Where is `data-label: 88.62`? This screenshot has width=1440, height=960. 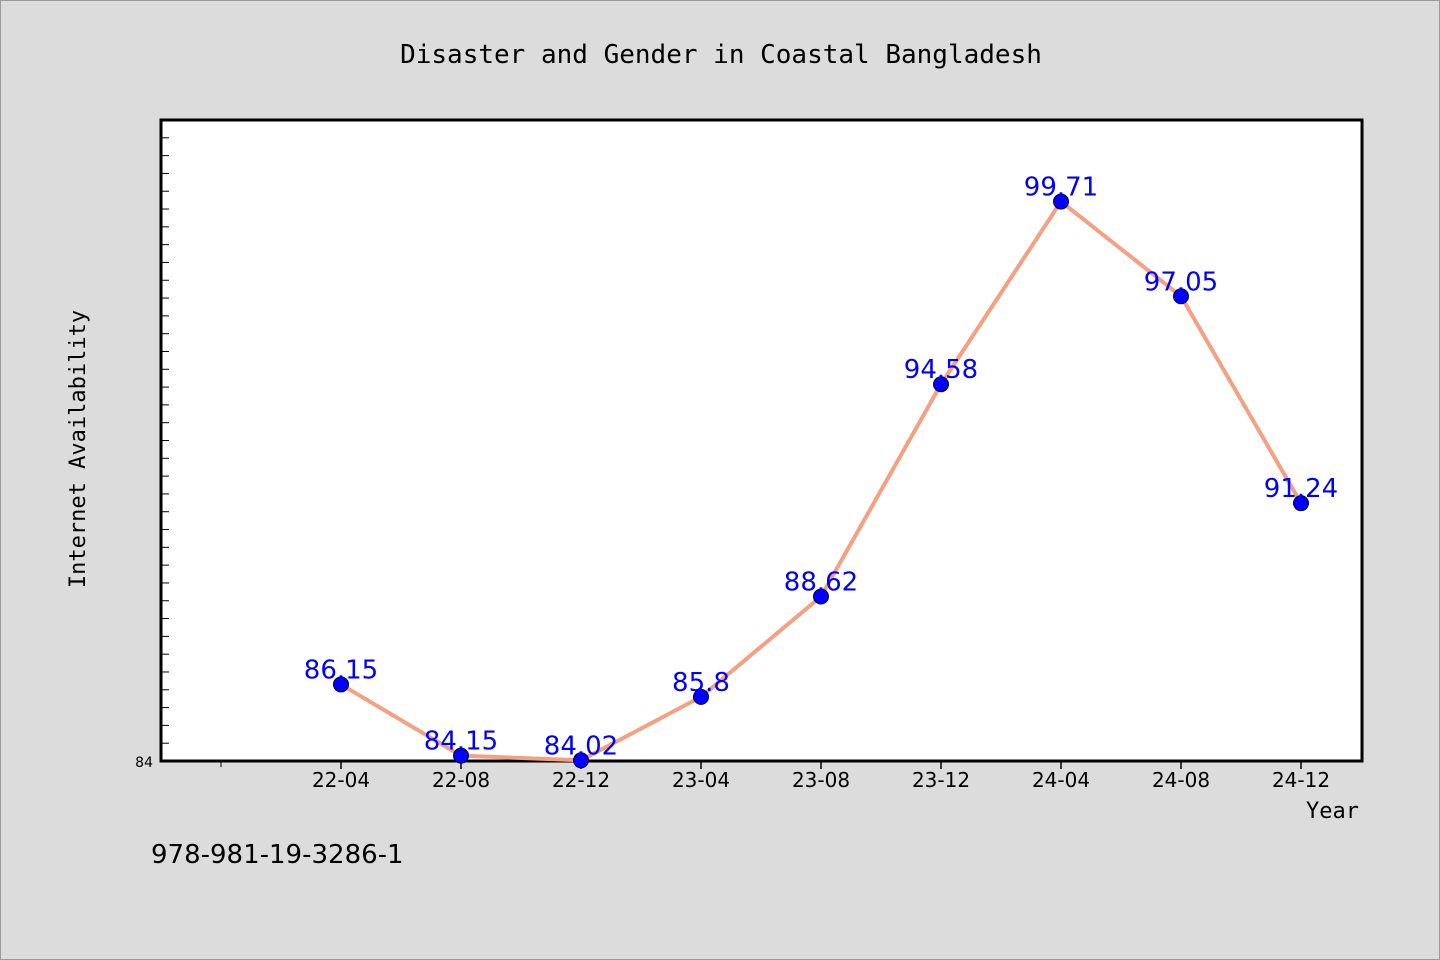
data-label: 88.62 is located at coordinates (821, 582).